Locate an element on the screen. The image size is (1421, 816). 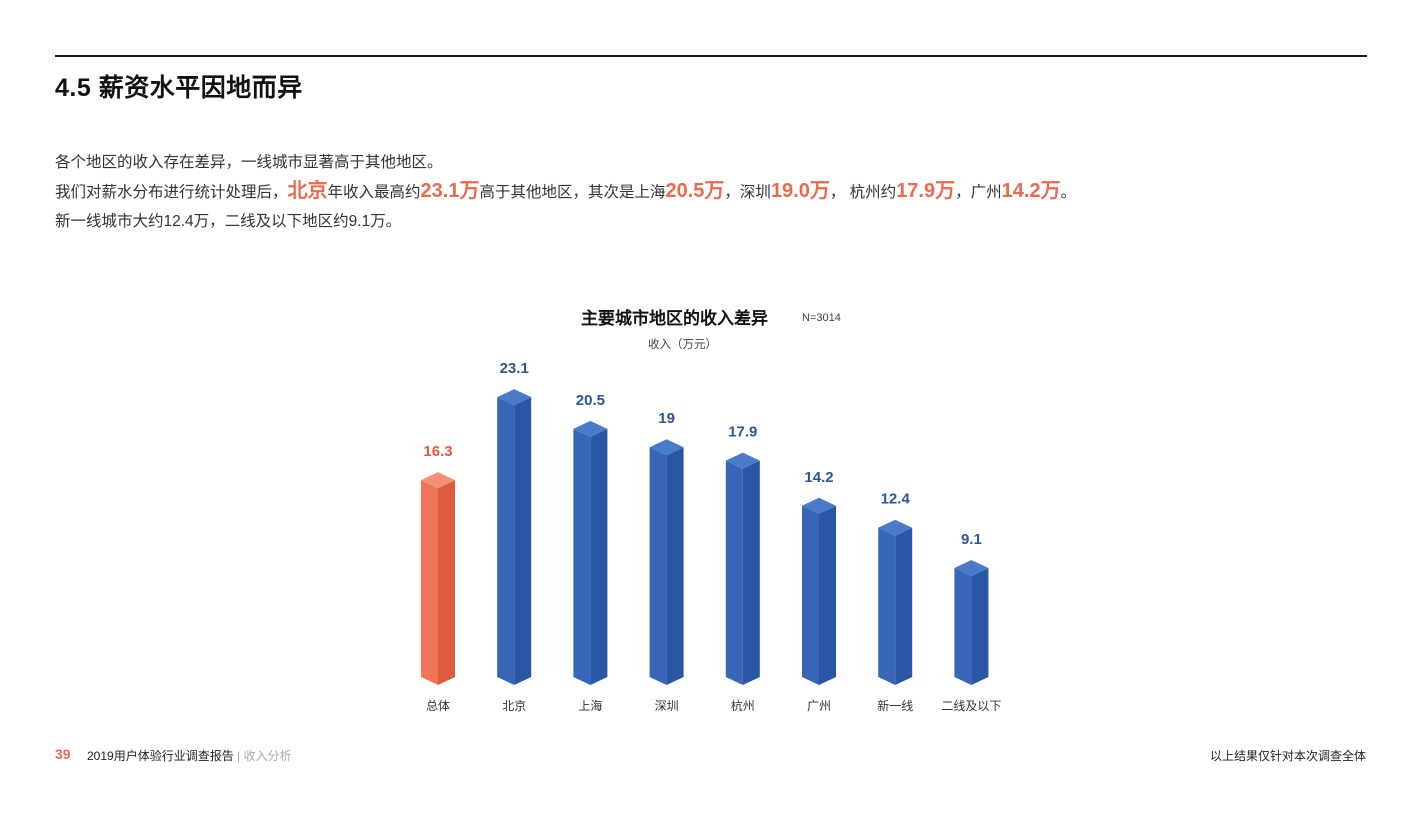
highlight-value: 14.2万 is located at coordinates (1031, 191).